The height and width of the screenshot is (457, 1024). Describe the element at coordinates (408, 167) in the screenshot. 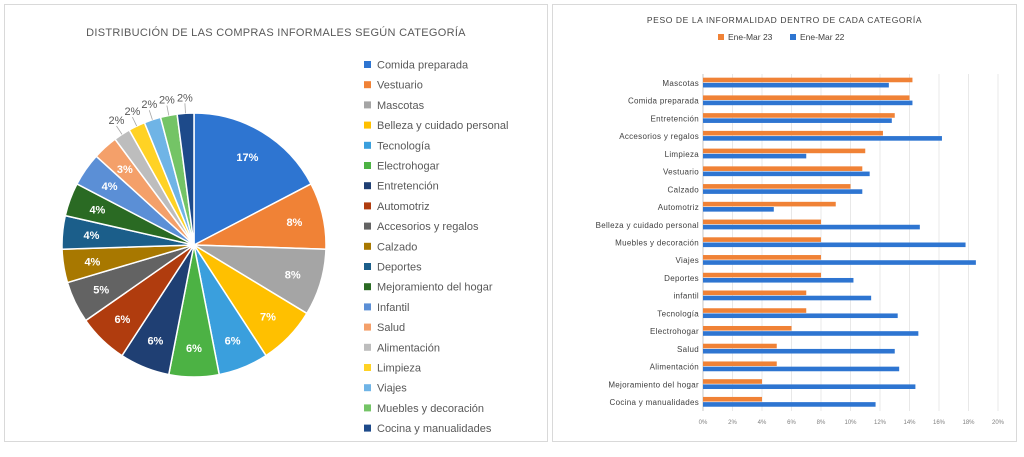

I see `legend-label-5: Electrohogar` at that location.